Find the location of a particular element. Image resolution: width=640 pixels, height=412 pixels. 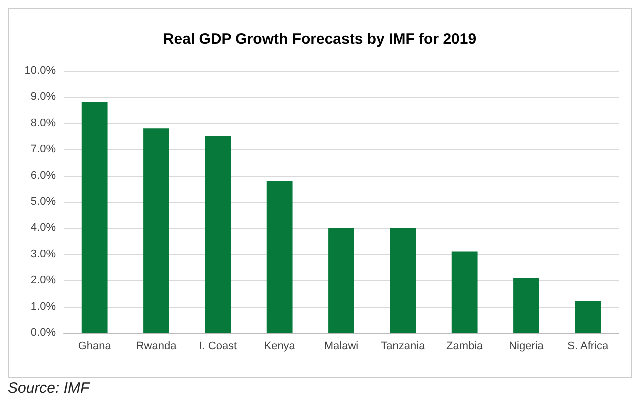

x-tick-label: Kenya is located at coordinates (280, 346).